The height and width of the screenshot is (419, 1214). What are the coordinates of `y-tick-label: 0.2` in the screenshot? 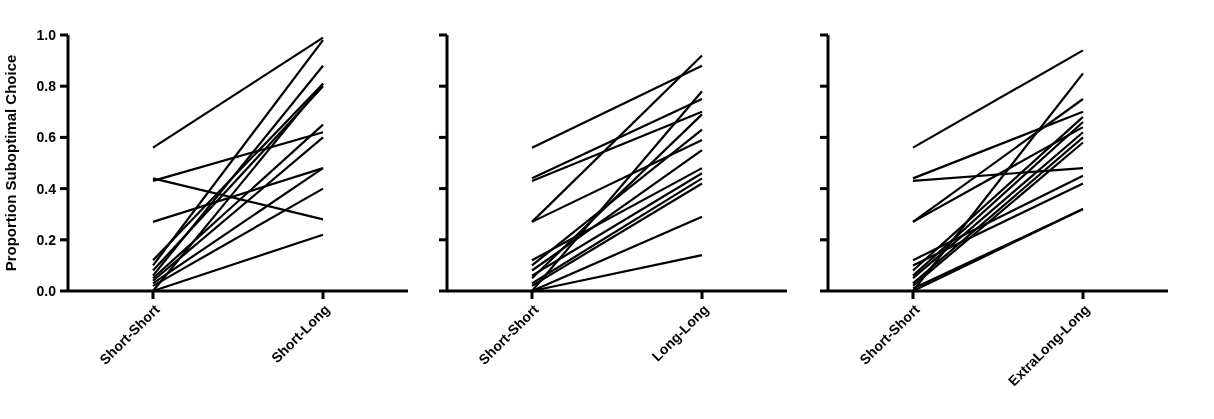 It's located at (46, 239).